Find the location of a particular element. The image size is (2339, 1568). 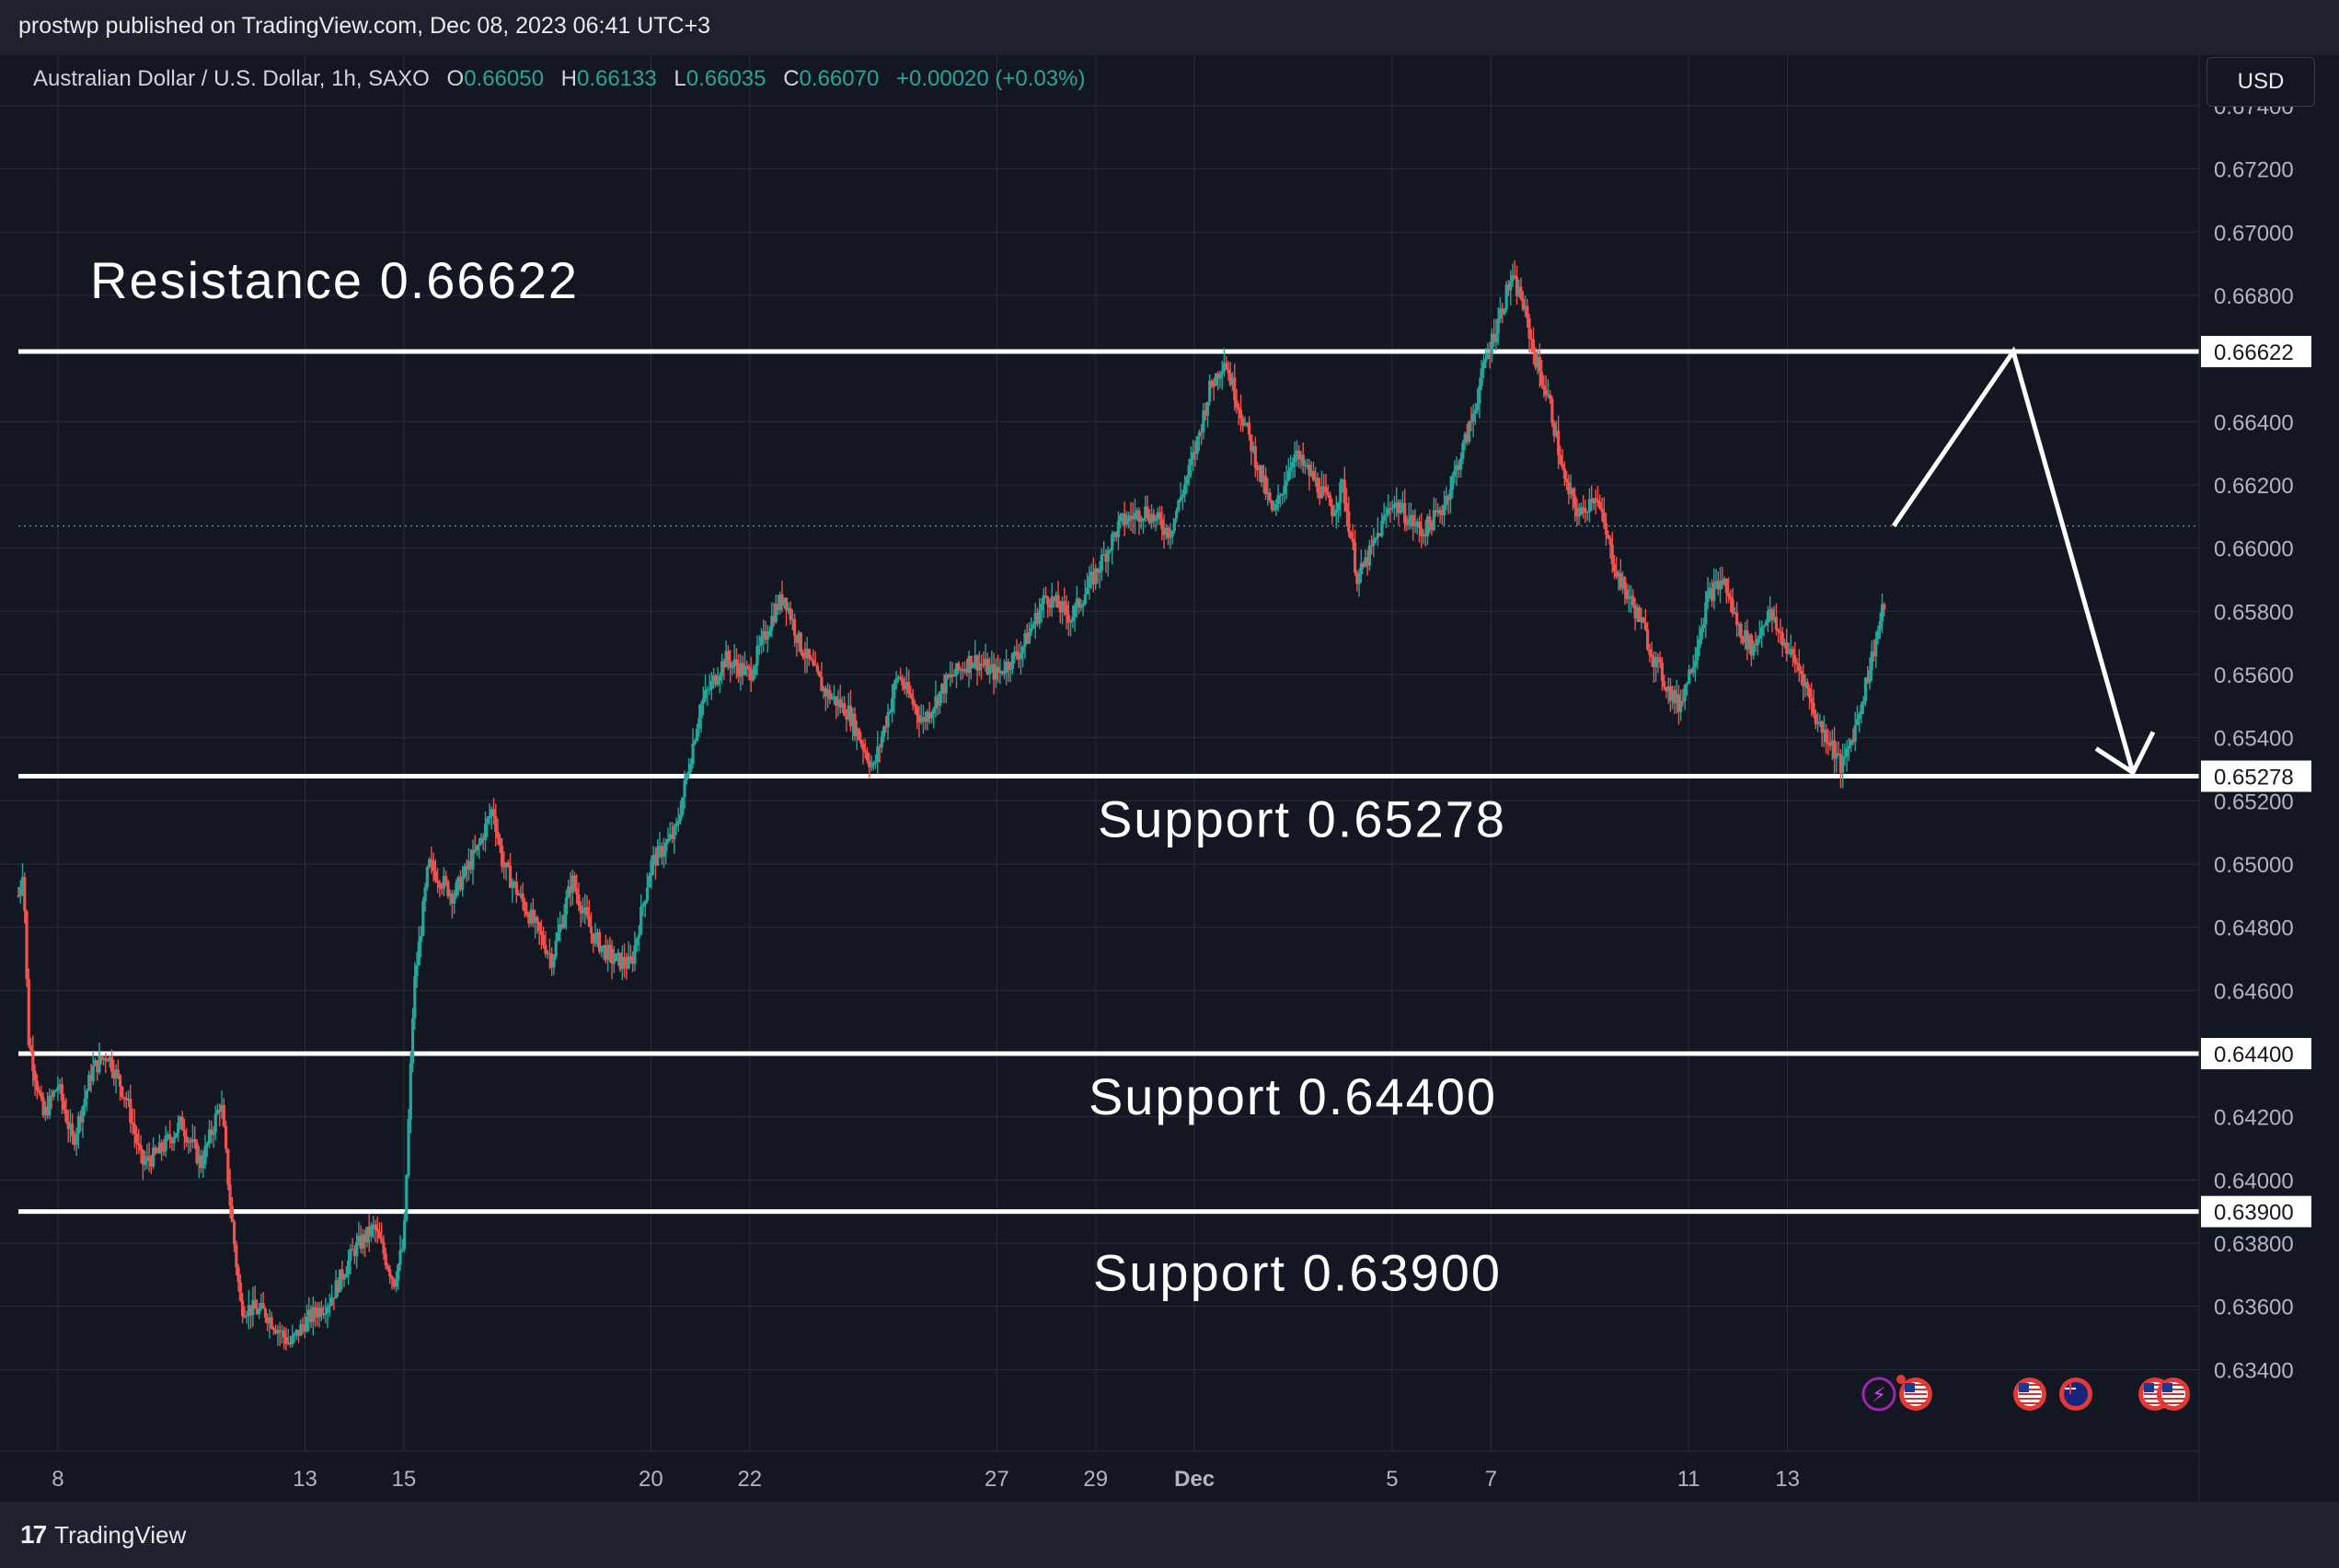

lightning-icon: ⚡ is located at coordinates (1878, 1394).